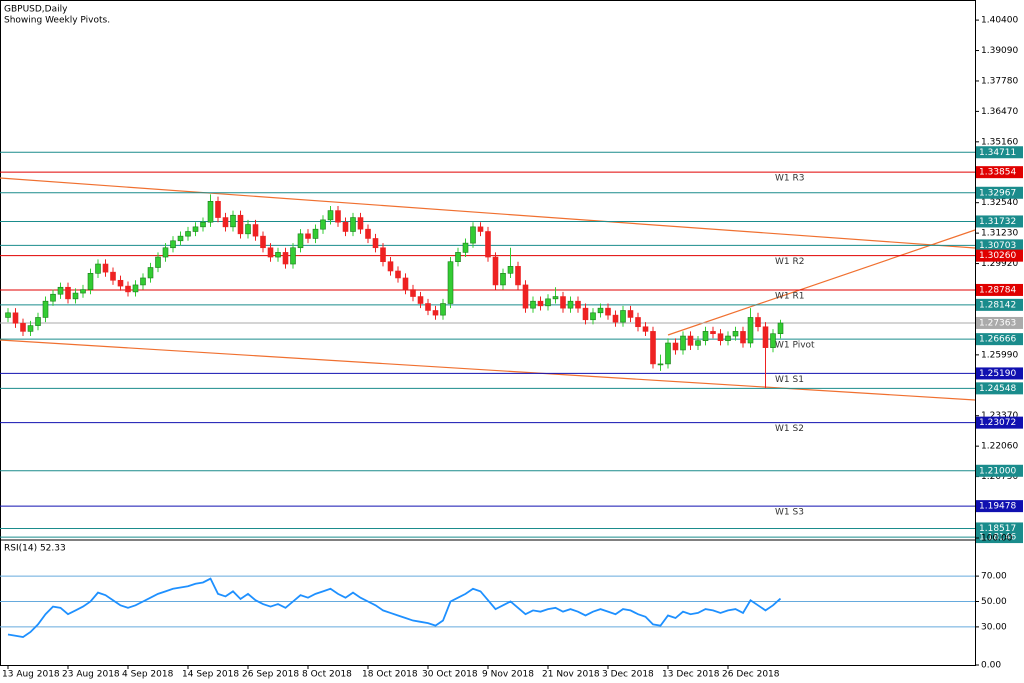 Image resolution: width=1024 pixels, height=683 pixels. What do you see at coordinates (789, 179) in the screenshot?
I see `level-name: W1 R3` at bounding box center [789, 179].